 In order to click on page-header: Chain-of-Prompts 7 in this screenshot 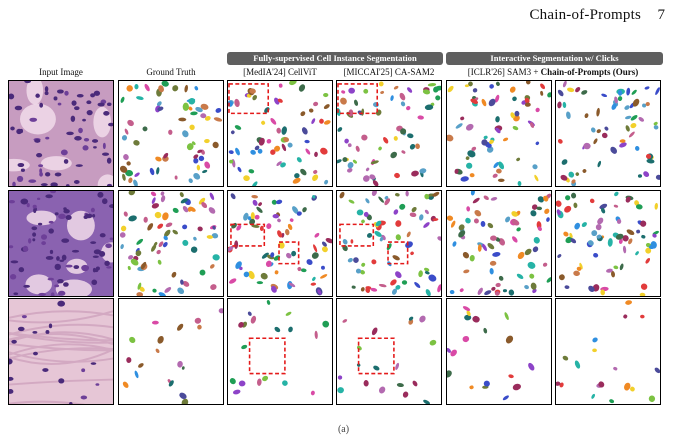, I will do `click(343, 18)`.